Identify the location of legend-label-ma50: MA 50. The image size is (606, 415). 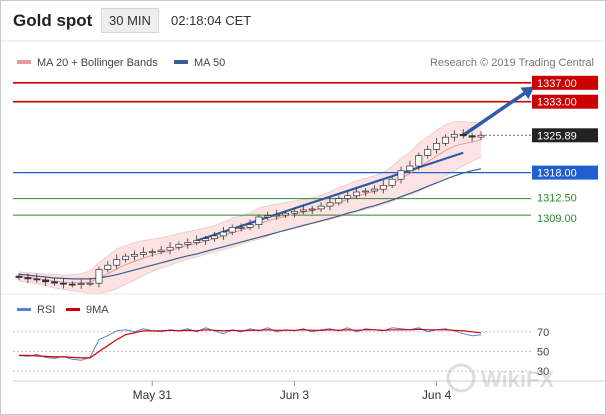
(209, 63).